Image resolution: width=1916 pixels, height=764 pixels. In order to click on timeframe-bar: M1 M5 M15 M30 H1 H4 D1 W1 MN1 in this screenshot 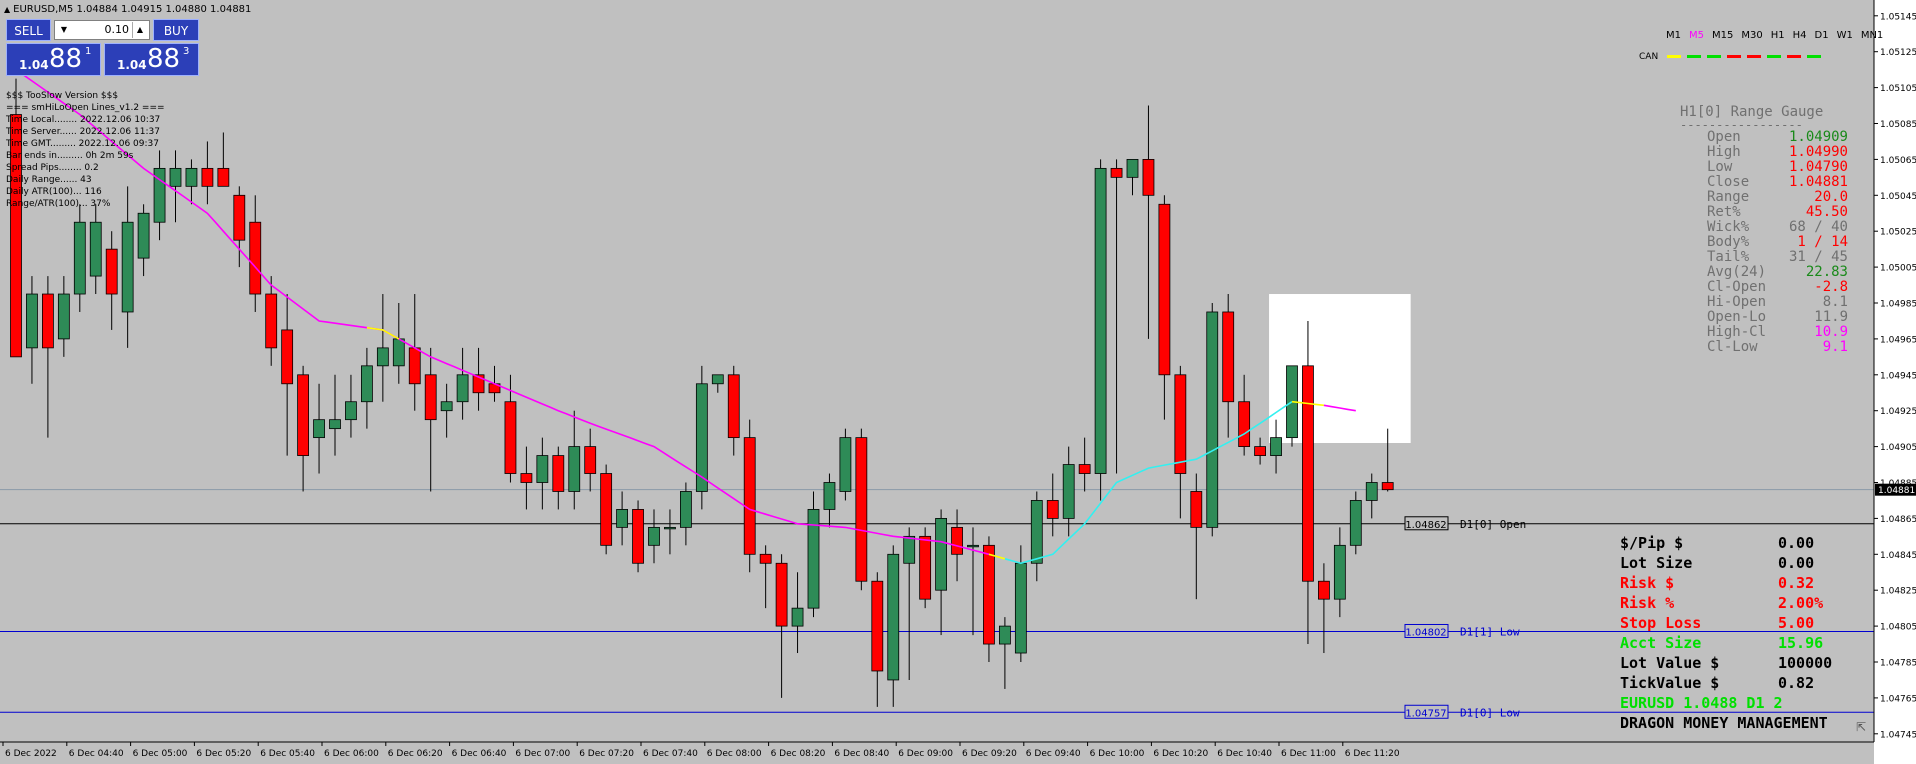, I will do `click(1778, 35)`.